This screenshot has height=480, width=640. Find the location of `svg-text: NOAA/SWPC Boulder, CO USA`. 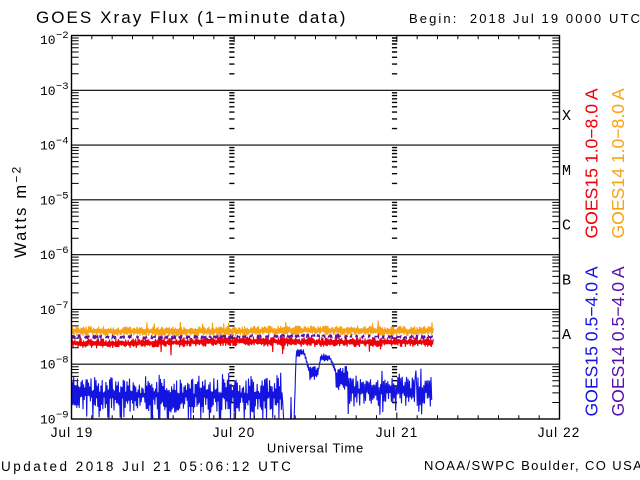

svg-text: NOAA/SWPC Boulder, CO USA is located at coordinates (532, 465).